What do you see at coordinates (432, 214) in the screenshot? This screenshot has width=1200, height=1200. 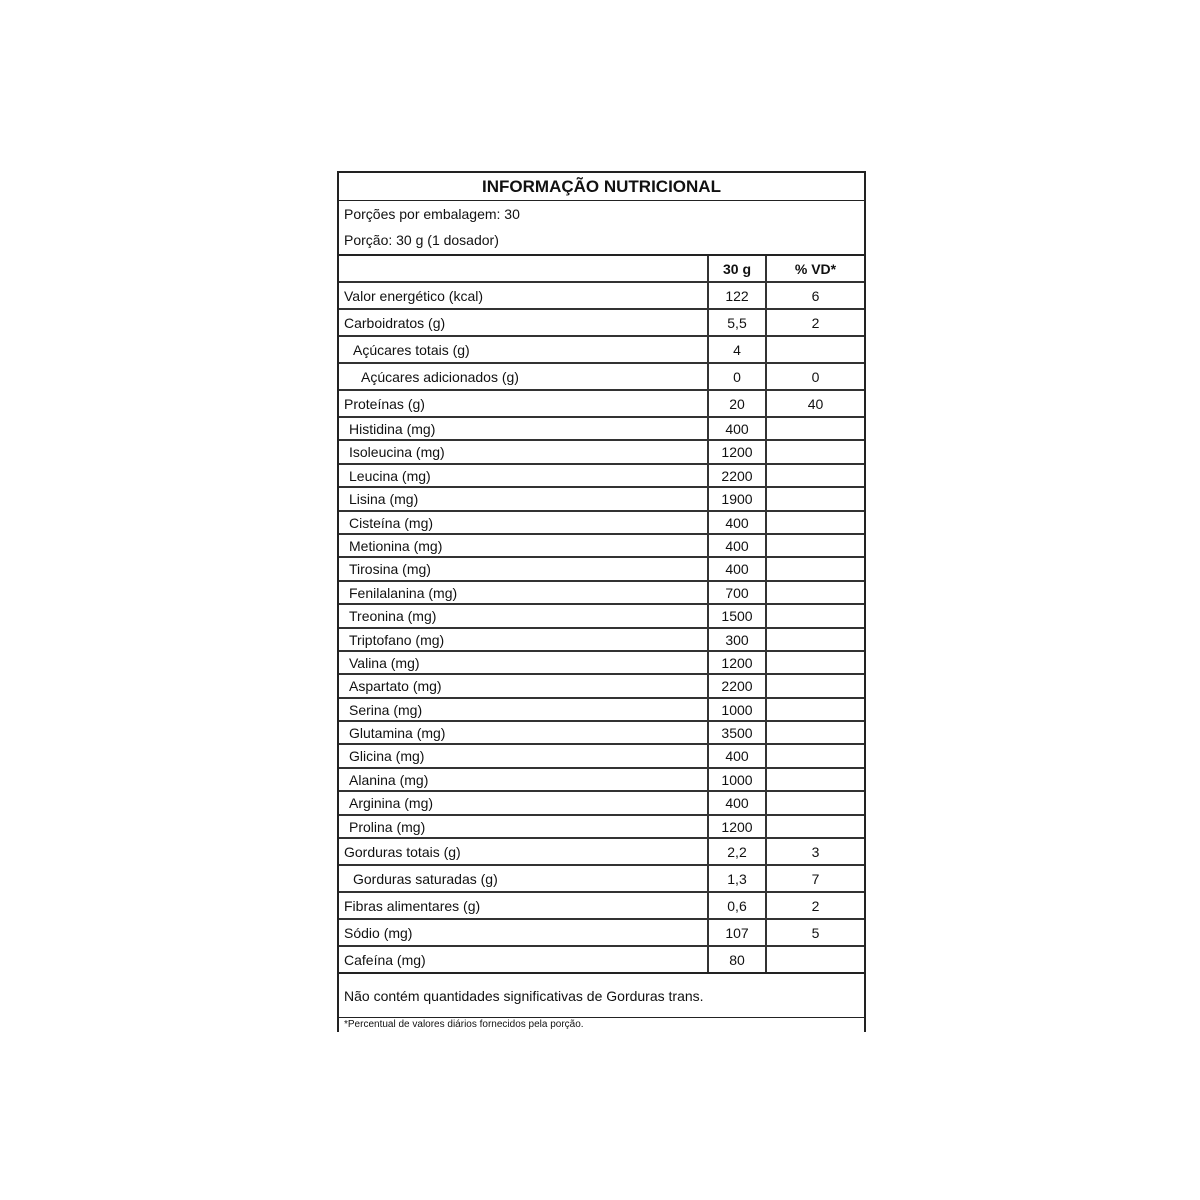 I see `servings-per-package: Porções por embalagem: 30` at bounding box center [432, 214].